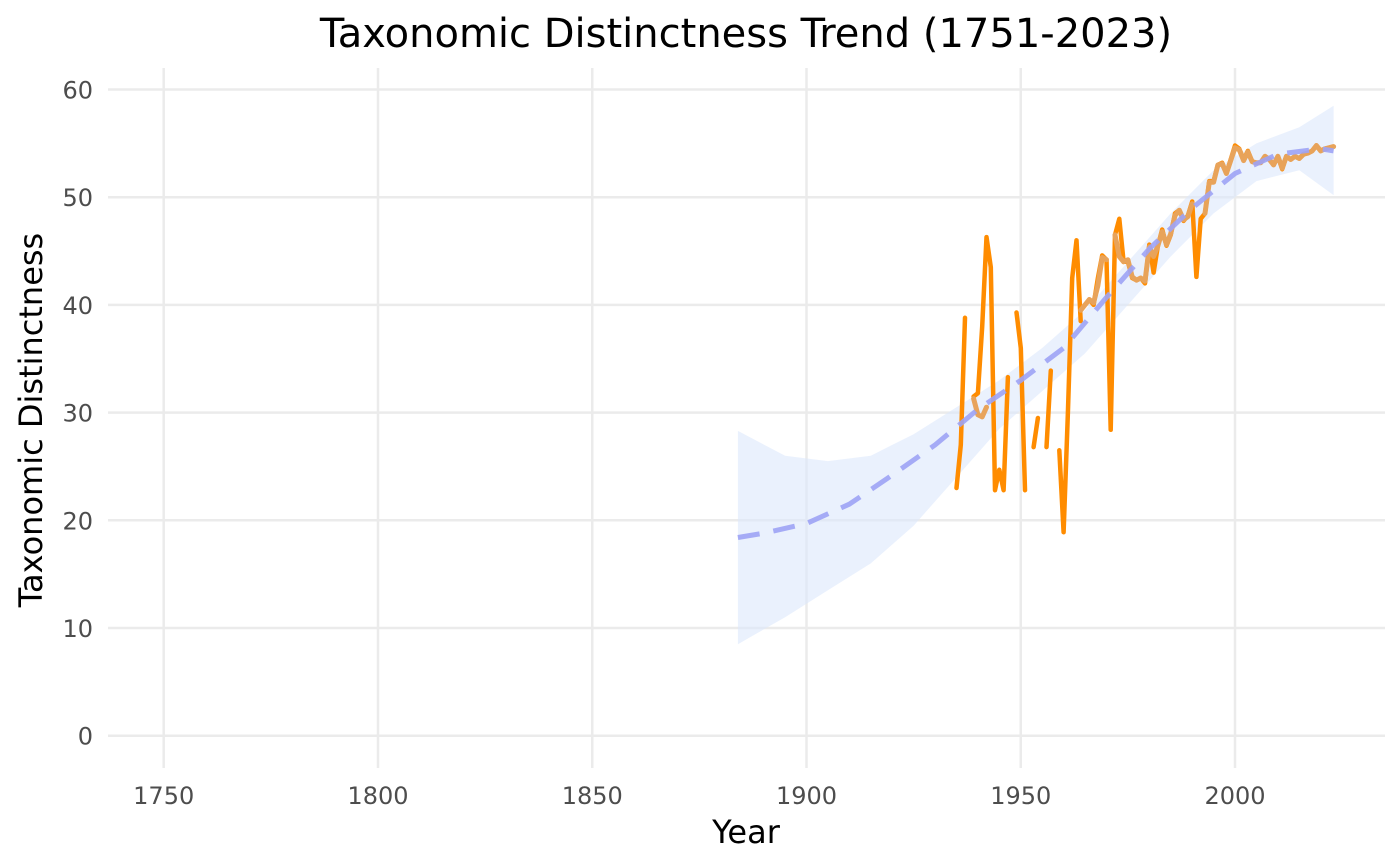 This screenshot has width=1400, height=866. I want to click on x-axis-title: Year, so click(746, 832).